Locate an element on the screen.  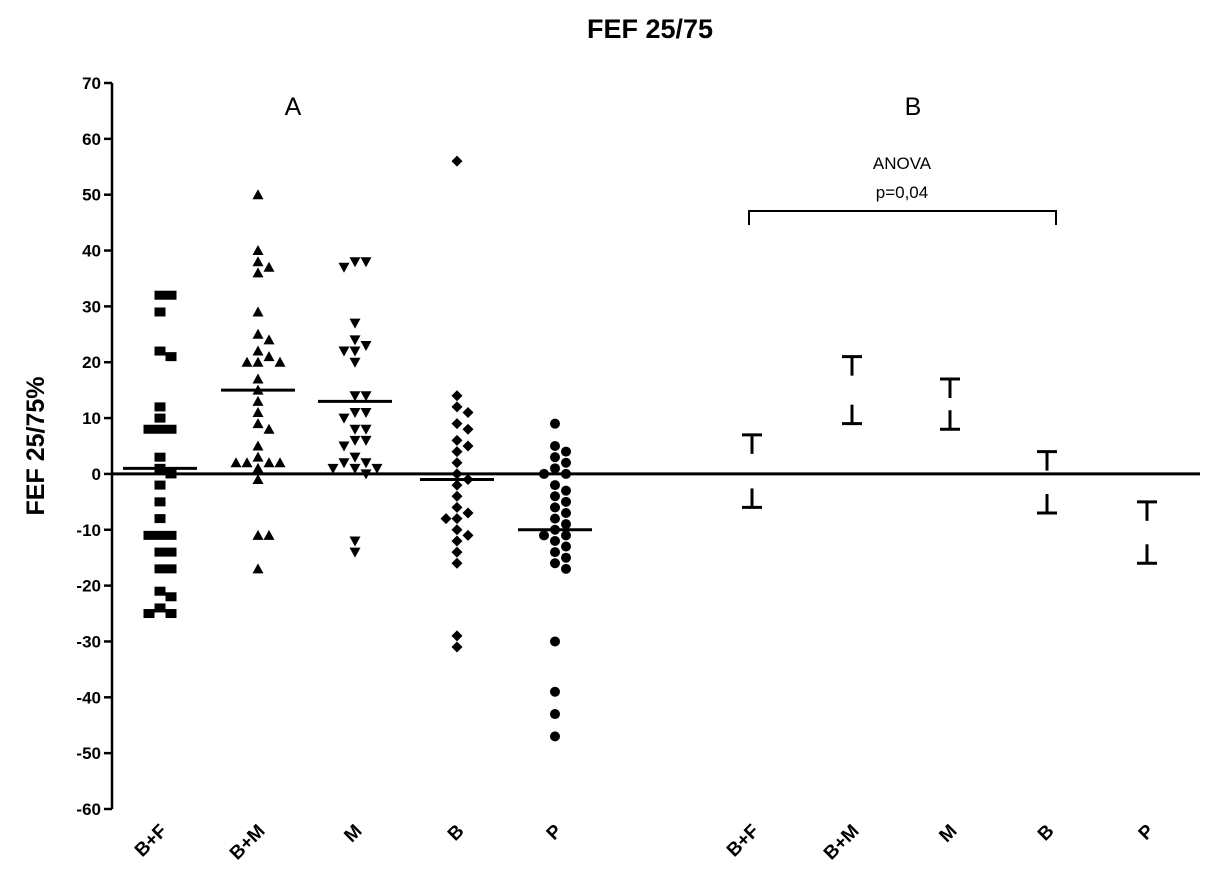
x-tick-label: B is located at coordinates (456, 833).